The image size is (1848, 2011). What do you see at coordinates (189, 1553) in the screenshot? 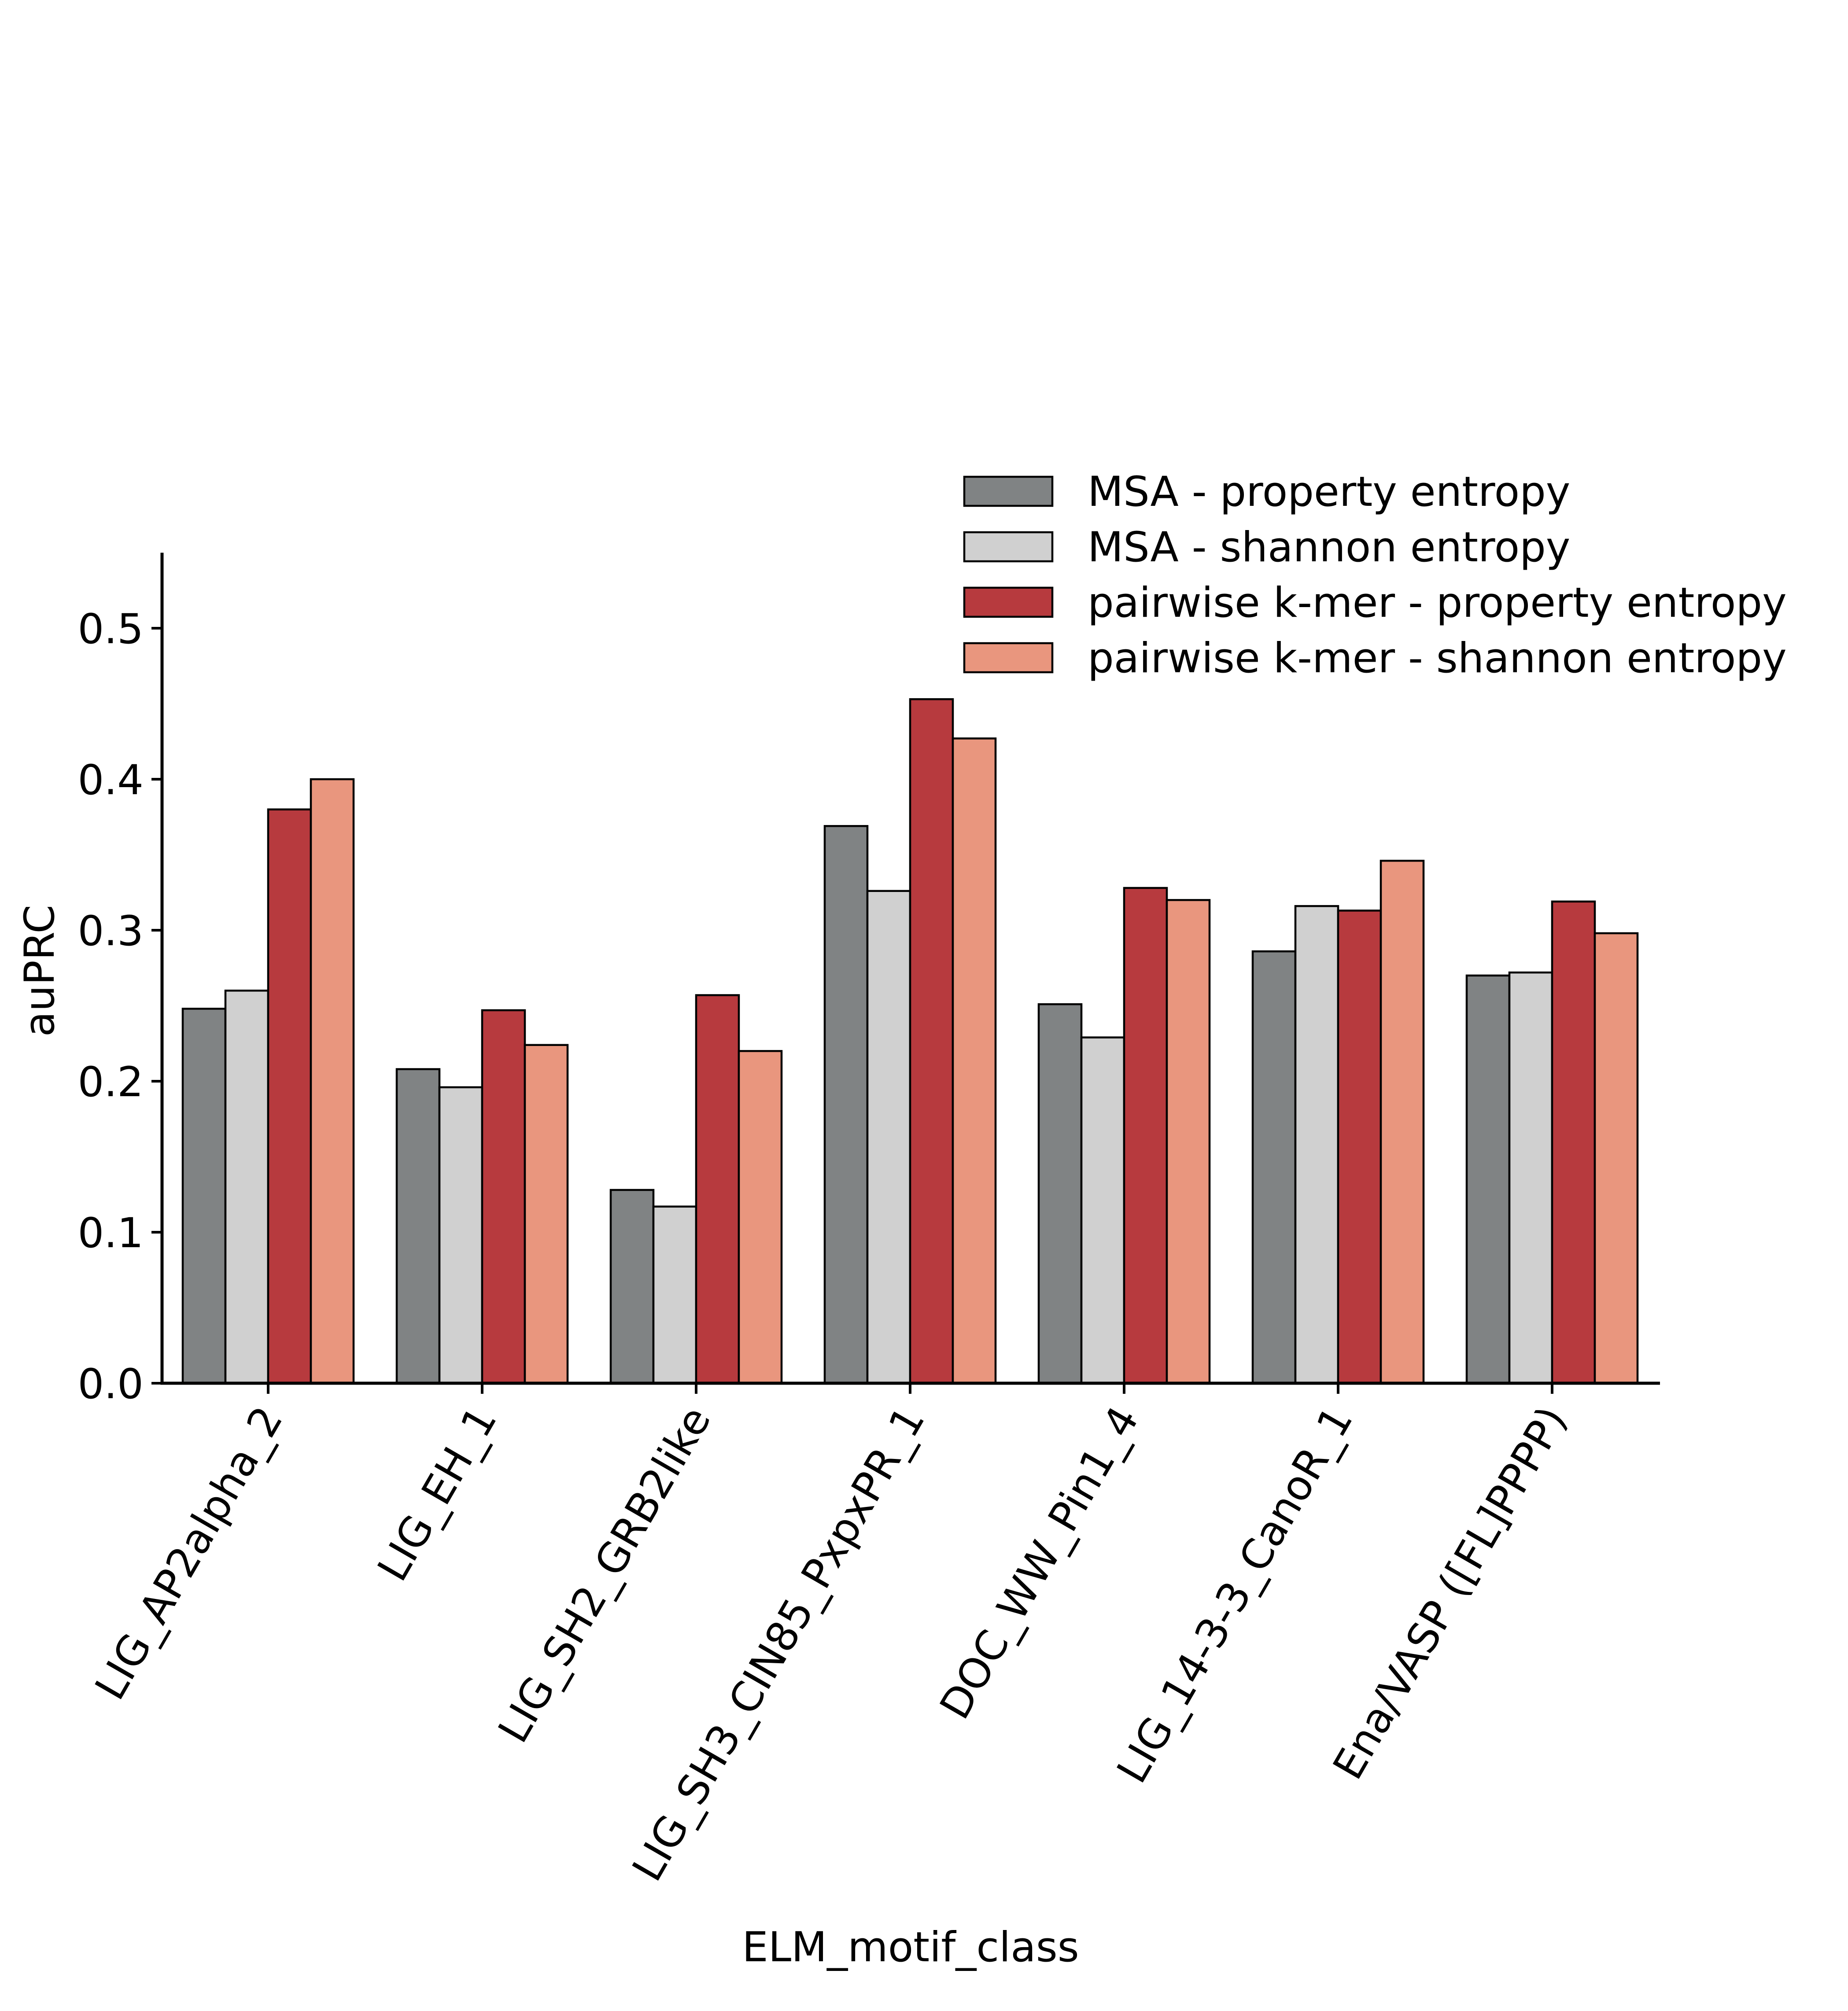
I see `x-tick-label: LIG_AP2alpha_2` at bounding box center [189, 1553].